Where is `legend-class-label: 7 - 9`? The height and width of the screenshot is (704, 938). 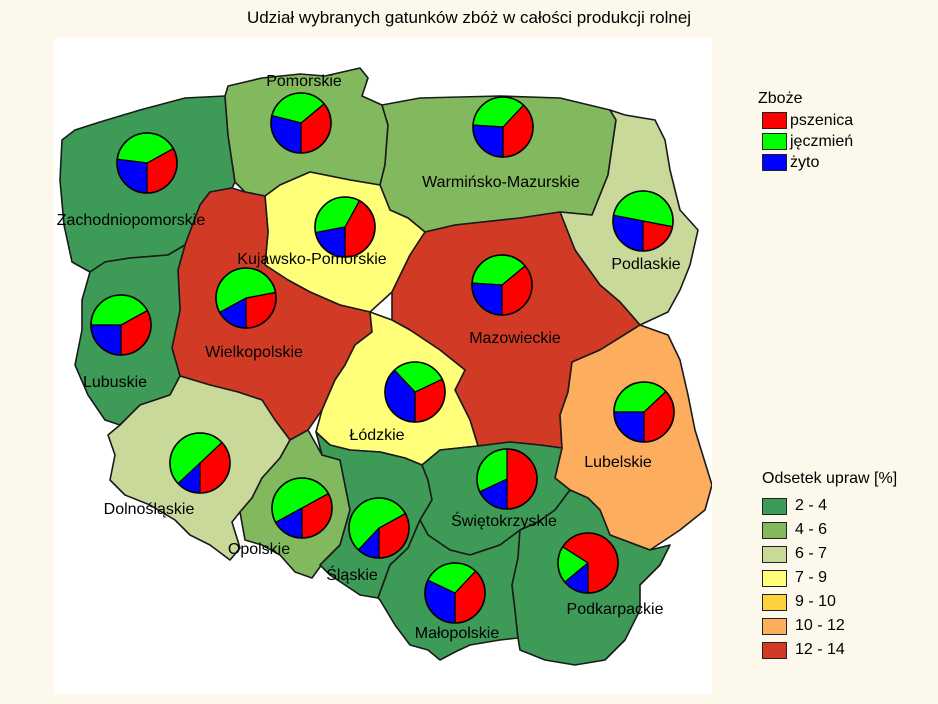 legend-class-label: 7 - 9 is located at coordinates (811, 577).